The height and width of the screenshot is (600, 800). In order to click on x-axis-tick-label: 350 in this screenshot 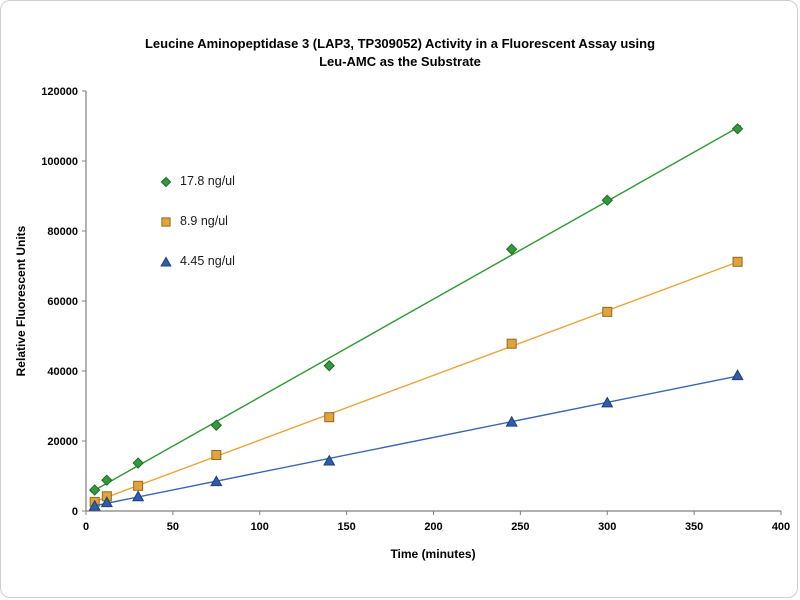, I will do `click(694, 527)`.